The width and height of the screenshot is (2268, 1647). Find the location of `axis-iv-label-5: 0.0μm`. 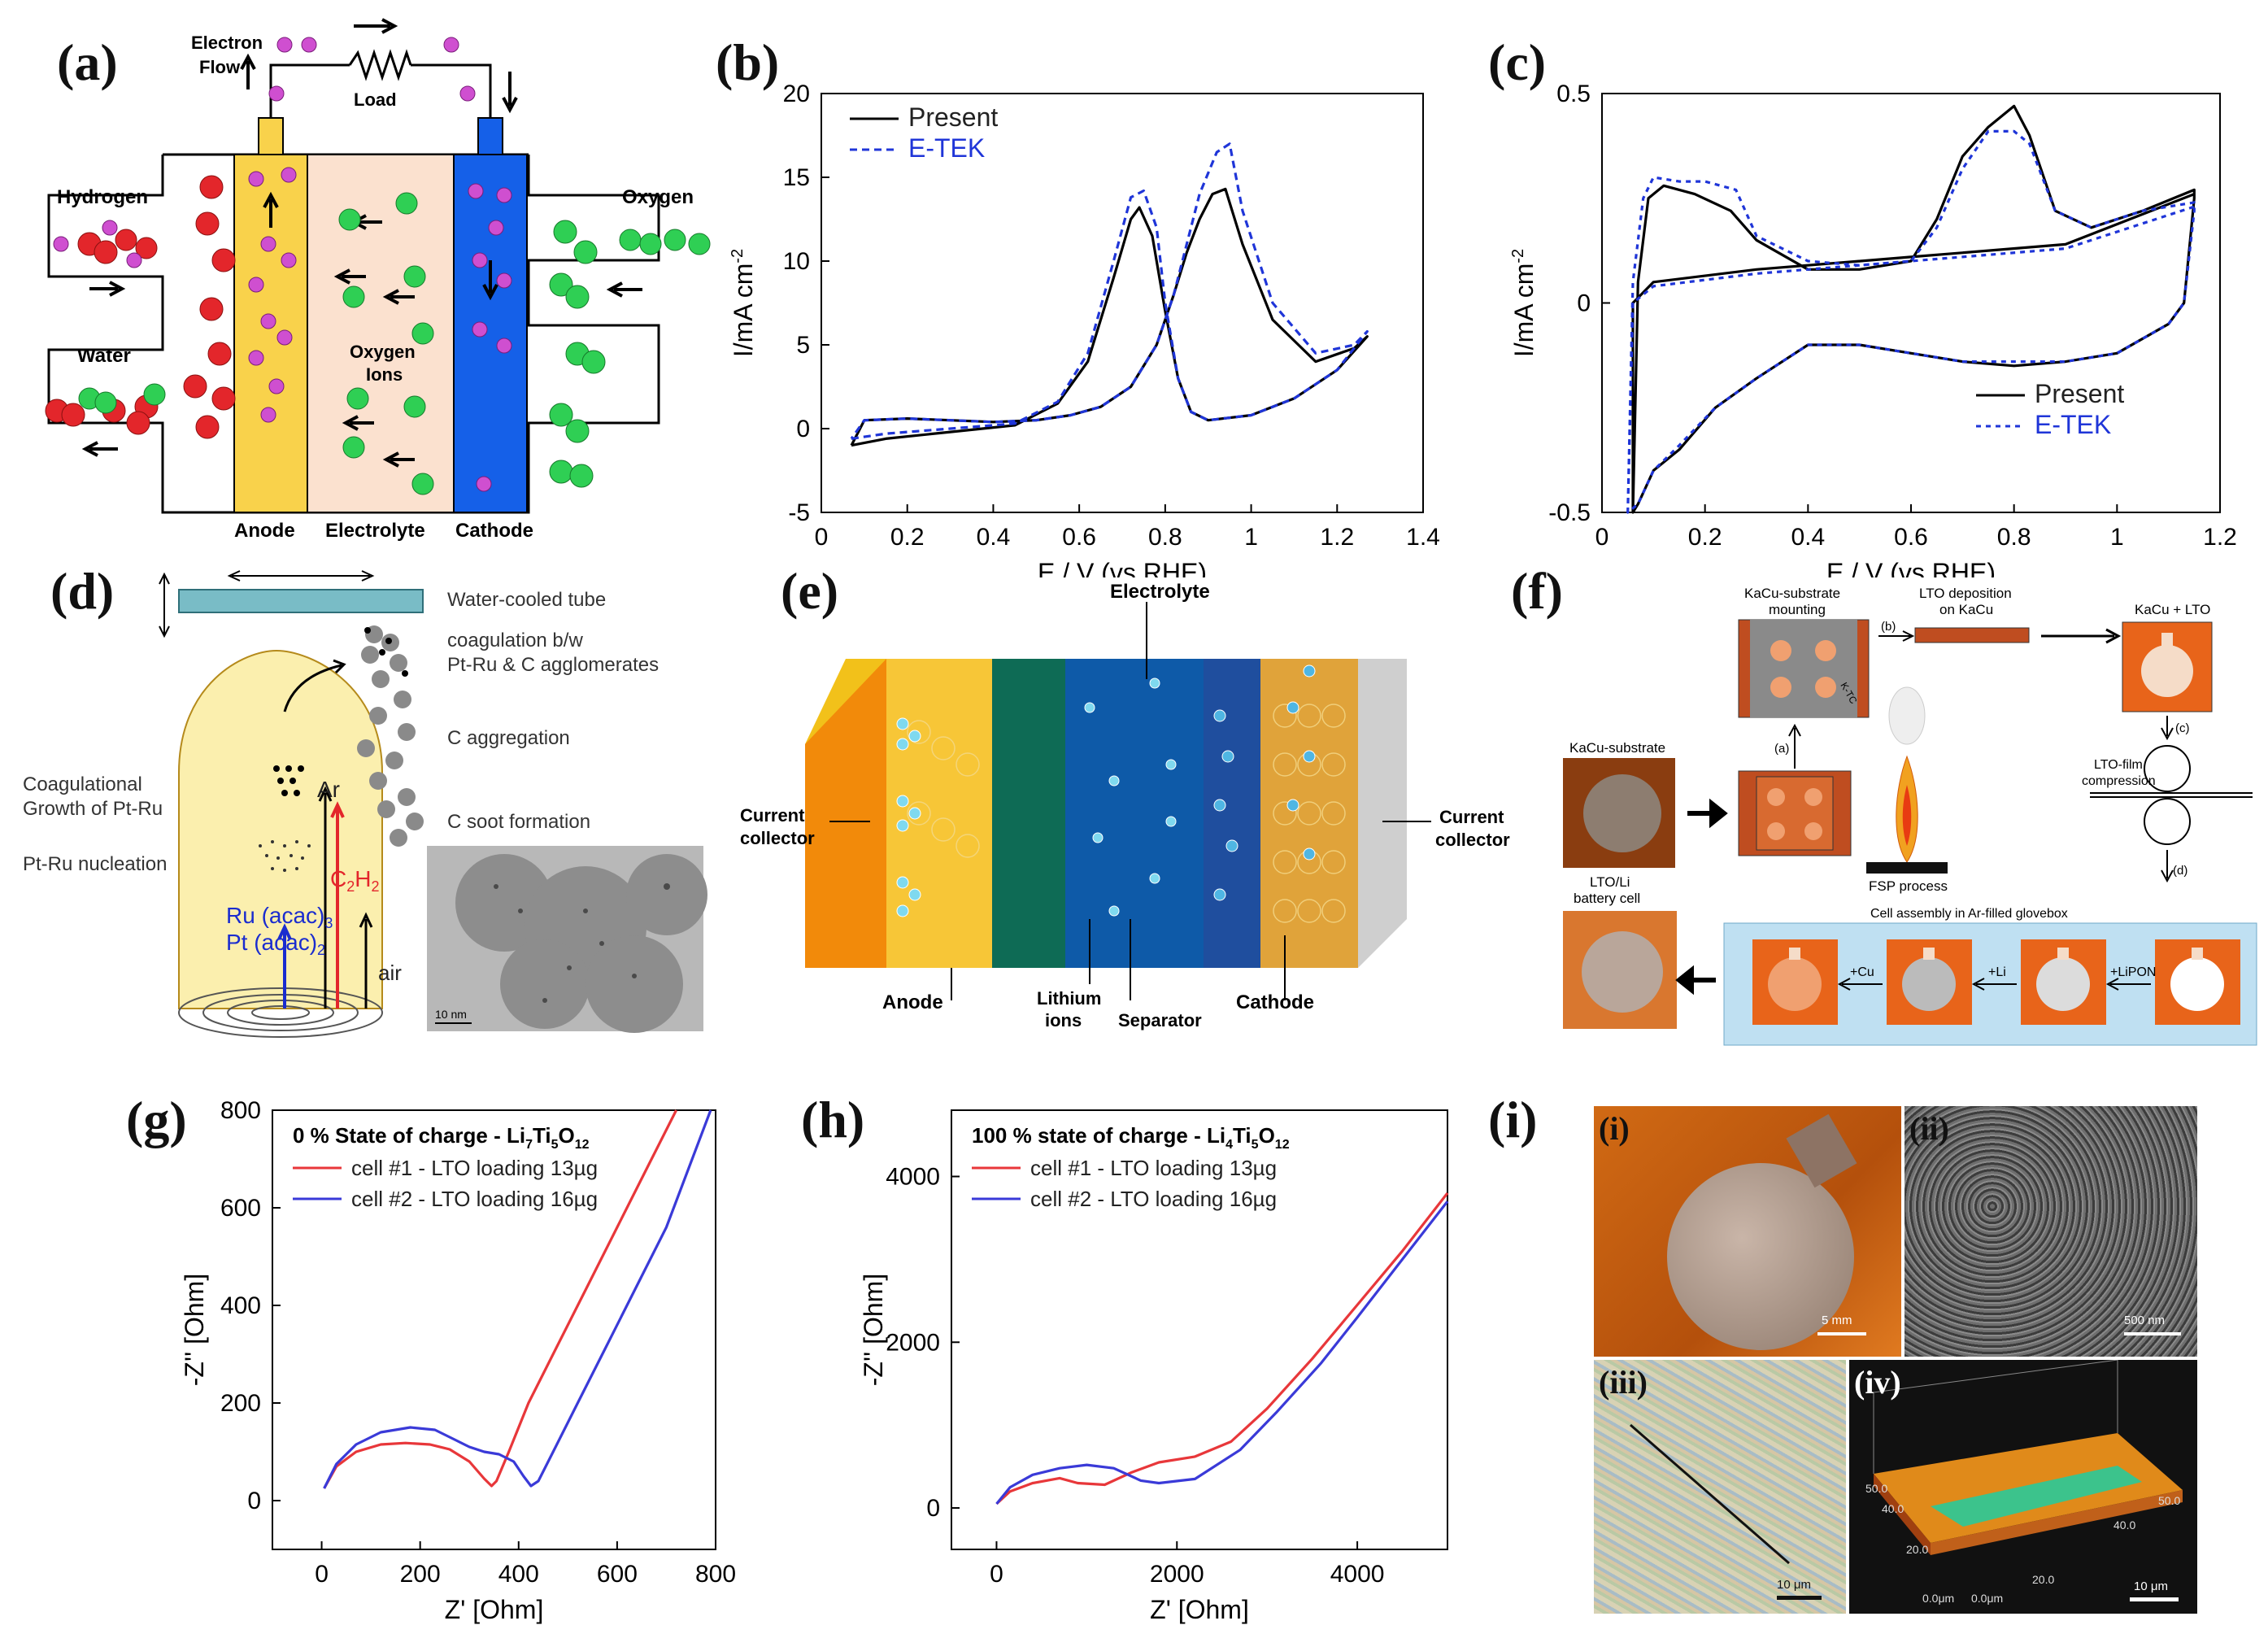

axis-iv-label-5: 0.0μm is located at coordinates (1987, 1598).